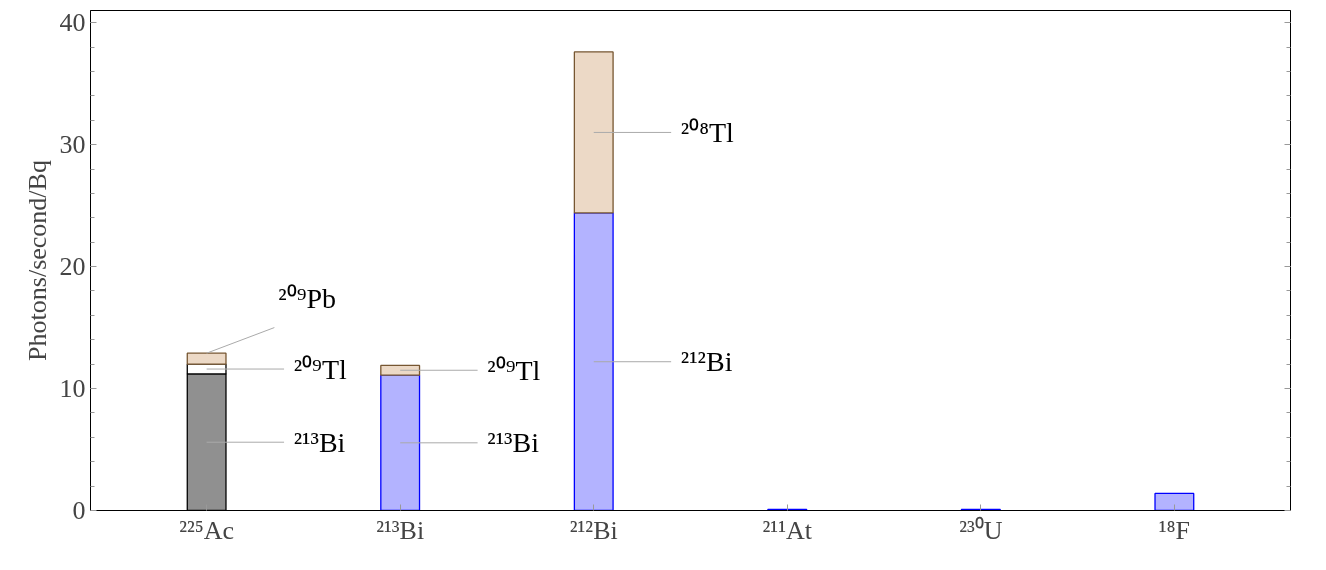 The image size is (1326, 570). Describe the element at coordinates (400, 530) in the screenshot. I see `x-tick-label: ²¹³Bi` at that location.